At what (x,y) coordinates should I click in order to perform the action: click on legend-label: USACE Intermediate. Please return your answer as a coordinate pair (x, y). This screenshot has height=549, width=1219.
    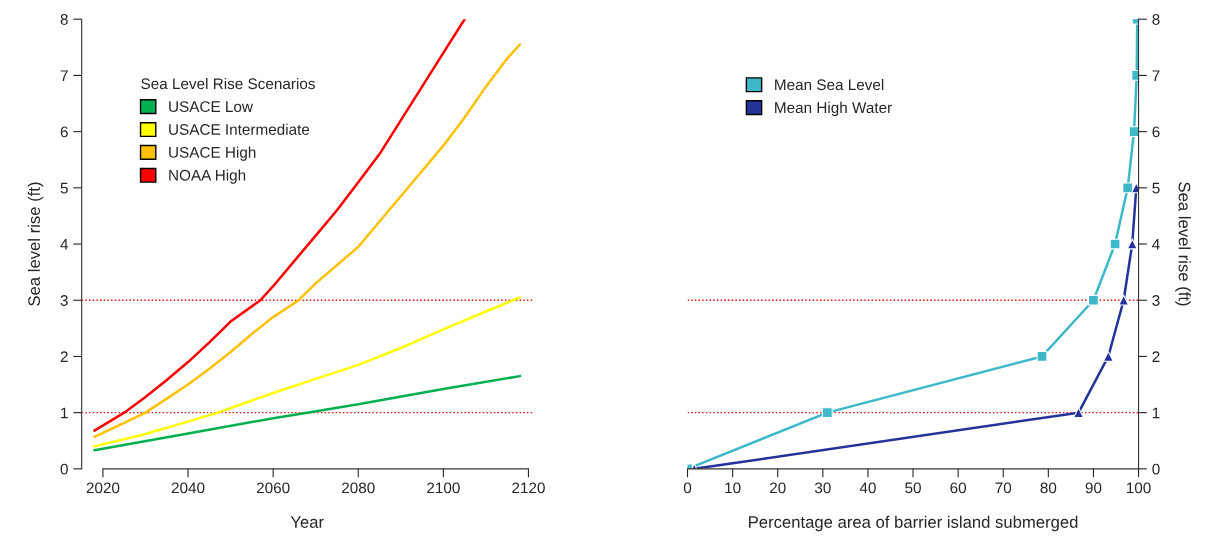
    Looking at the image, I should click on (239, 129).